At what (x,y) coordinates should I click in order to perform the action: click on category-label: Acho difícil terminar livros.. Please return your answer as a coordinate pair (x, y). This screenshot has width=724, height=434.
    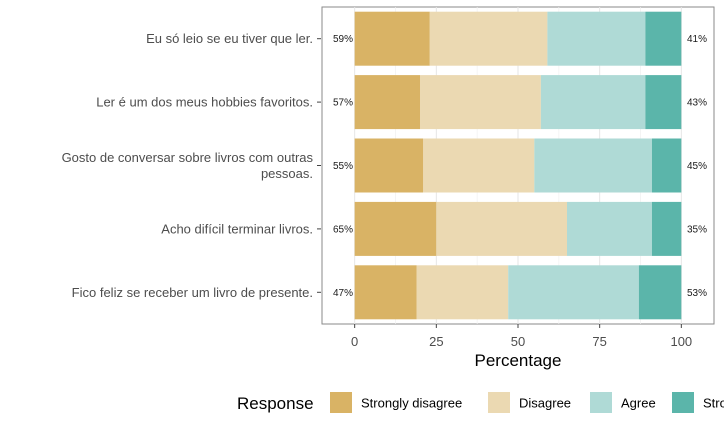
    Looking at the image, I should click on (237, 228).